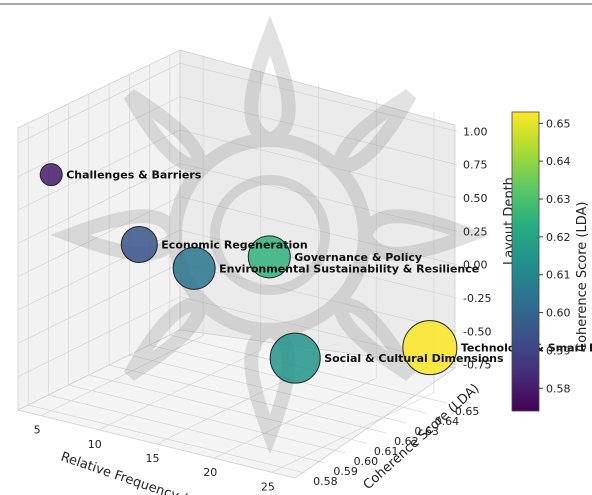  What do you see at coordinates (475, 198) in the screenshot?
I see `z-tick-label: 0.50` at bounding box center [475, 198].